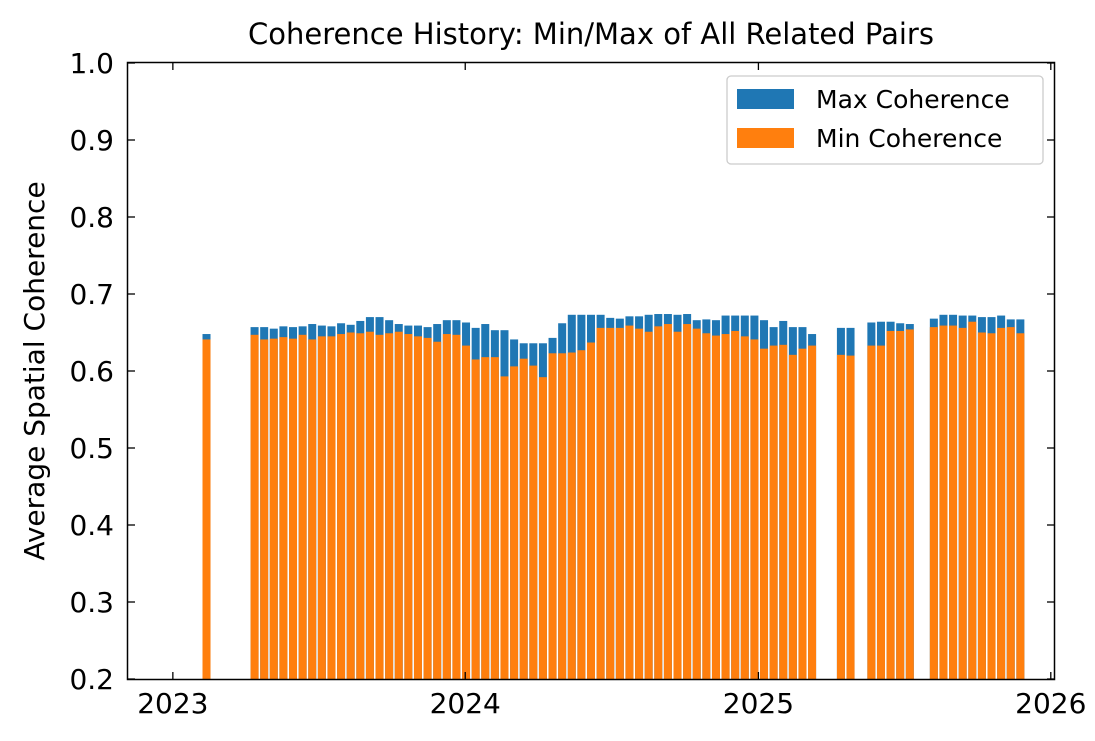 Image resolution: width=1095 pixels, height=741 pixels. What do you see at coordinates (91, 679) in the screenshot?
I see `y-tick-label: 0.2` at bounding box center [91, 679].